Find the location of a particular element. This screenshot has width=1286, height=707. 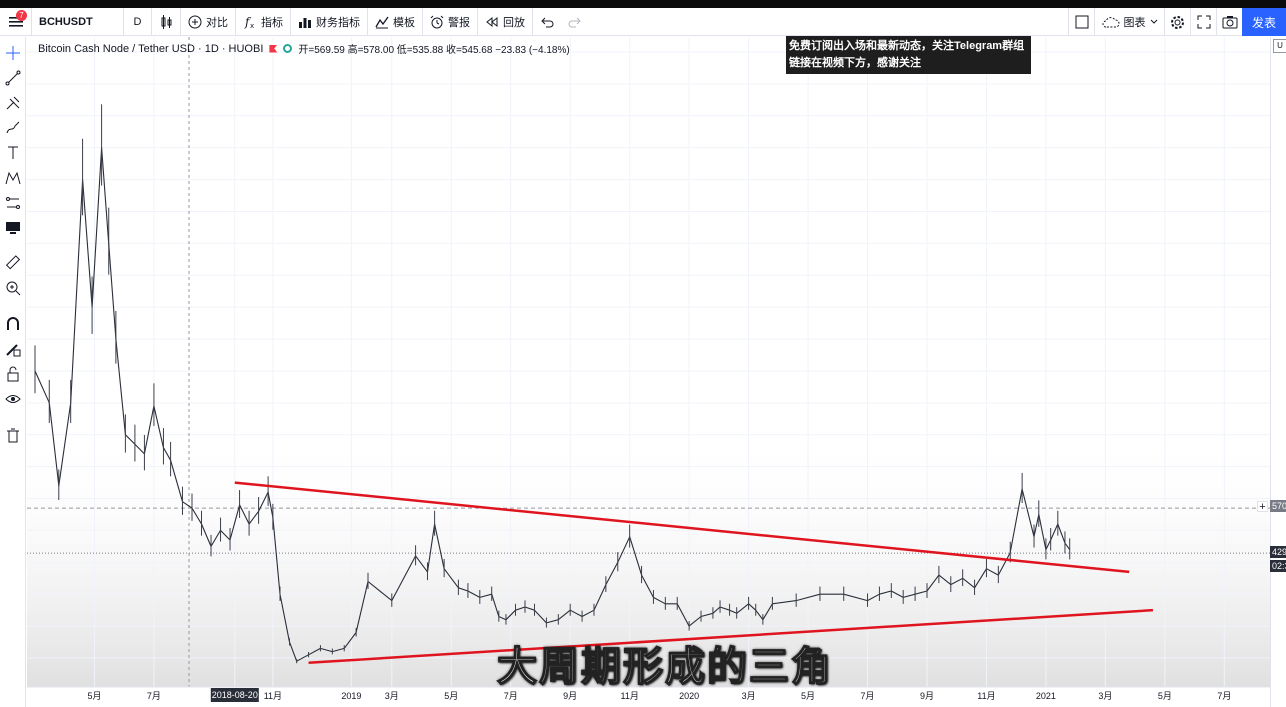

text-icon is located at coordinates (13, 152).